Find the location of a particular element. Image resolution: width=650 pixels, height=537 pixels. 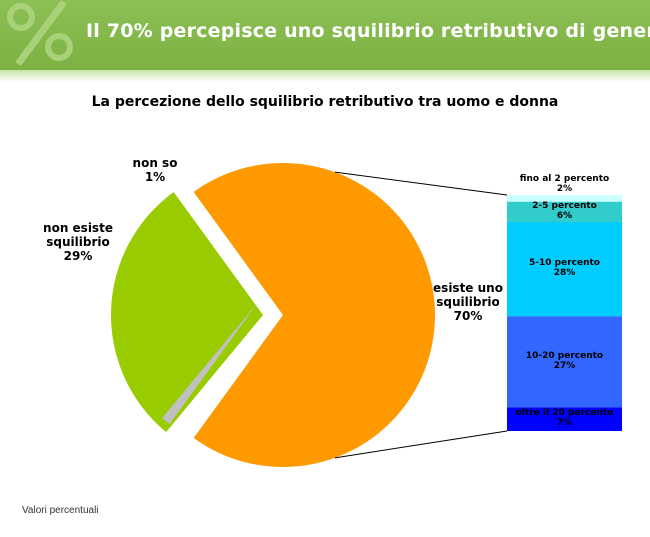

bar-label-5-10-percento: 5-10 percento 28% is located at coordinates (564, 268).